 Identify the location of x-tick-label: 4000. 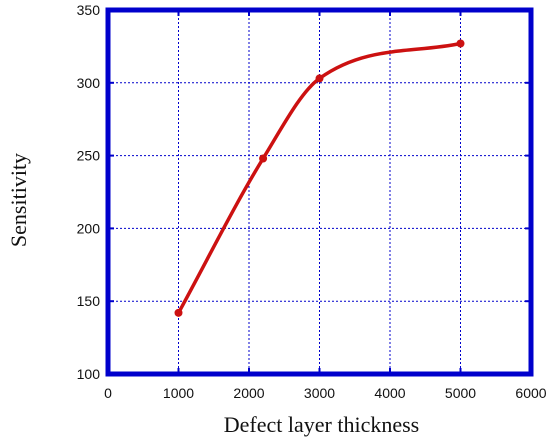
(389, 393).